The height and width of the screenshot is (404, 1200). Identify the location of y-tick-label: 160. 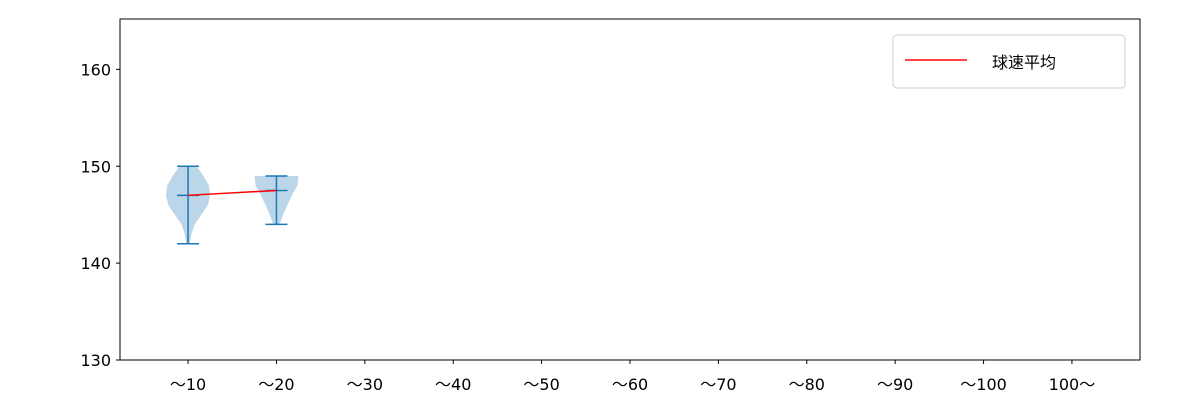
(95, 69).